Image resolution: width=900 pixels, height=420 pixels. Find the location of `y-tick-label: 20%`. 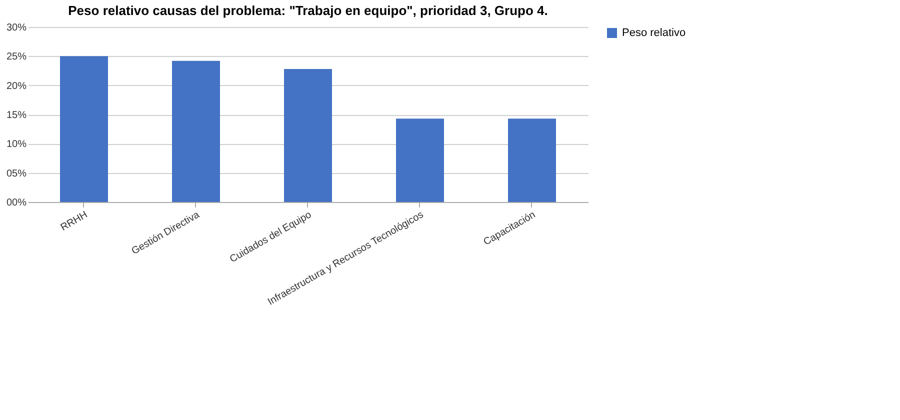

y-tick-label: 20% is located at coordinates (16, 86).